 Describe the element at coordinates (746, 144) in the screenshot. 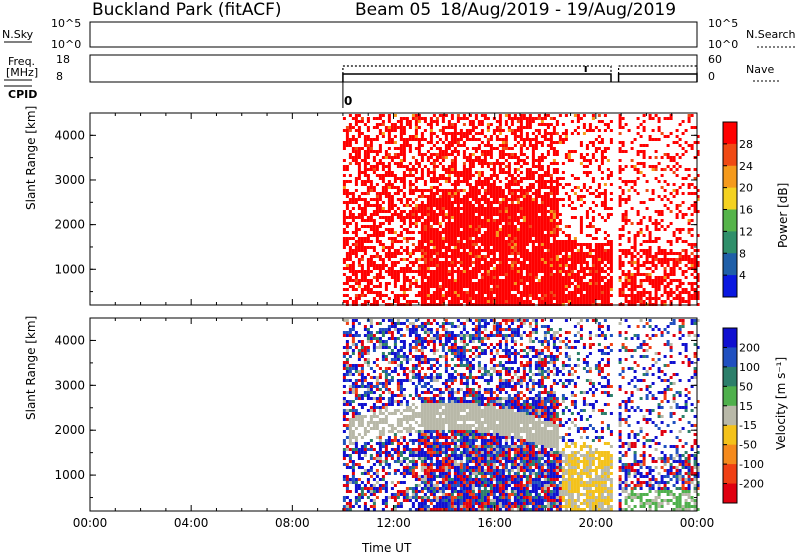

I see `cbar-tick-label: 28` at that location.